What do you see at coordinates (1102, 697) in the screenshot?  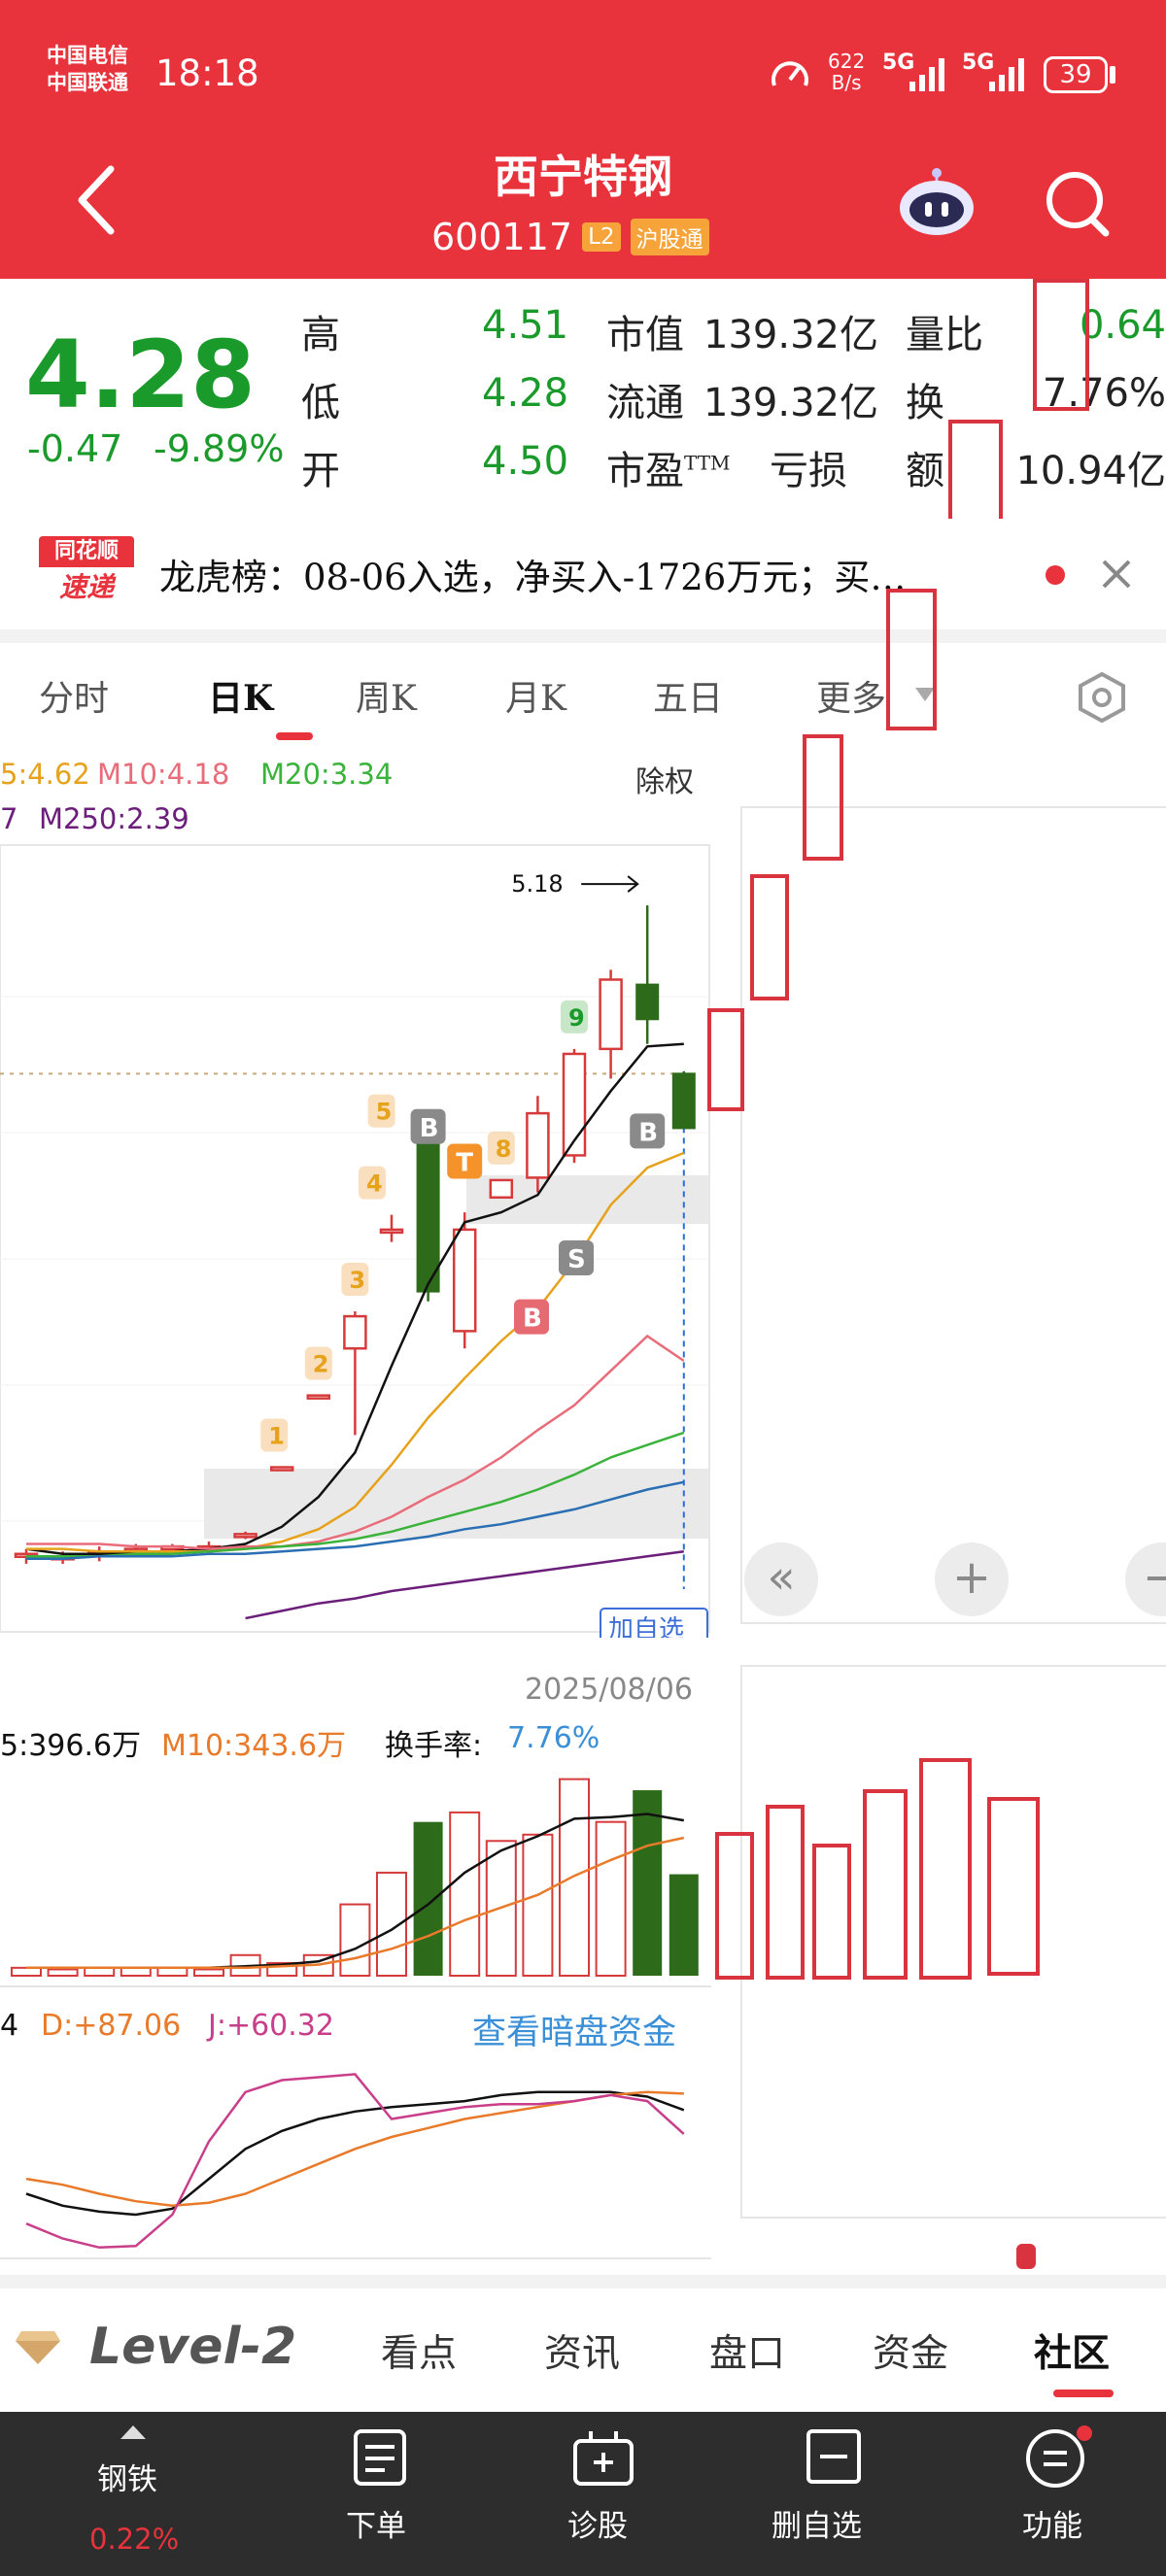 I see `settings-hexagon-icon` at bounding box center [1102, 697].